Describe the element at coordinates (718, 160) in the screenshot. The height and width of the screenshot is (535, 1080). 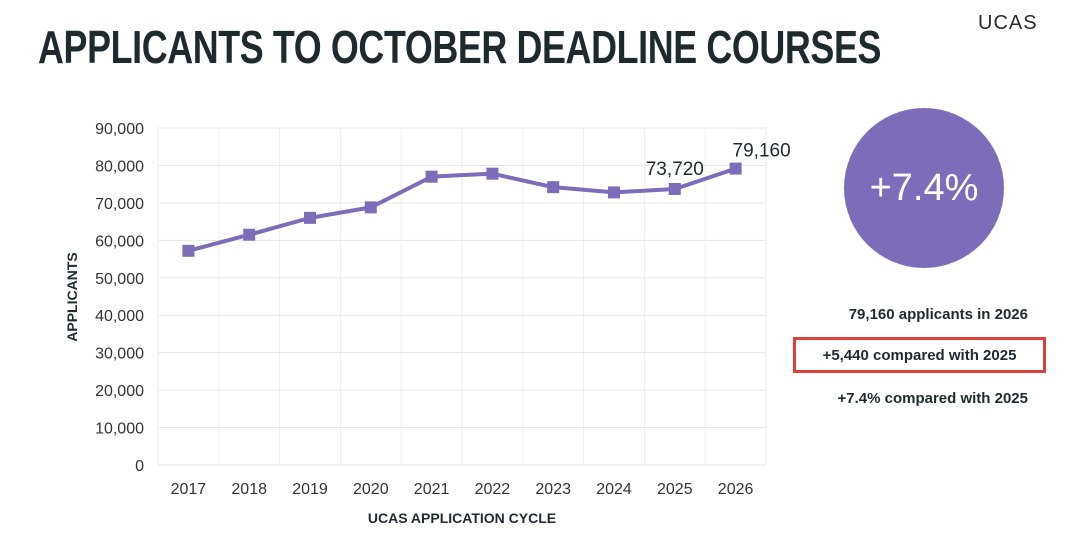
I see `data-labels: 73,720 79,160` at that location.